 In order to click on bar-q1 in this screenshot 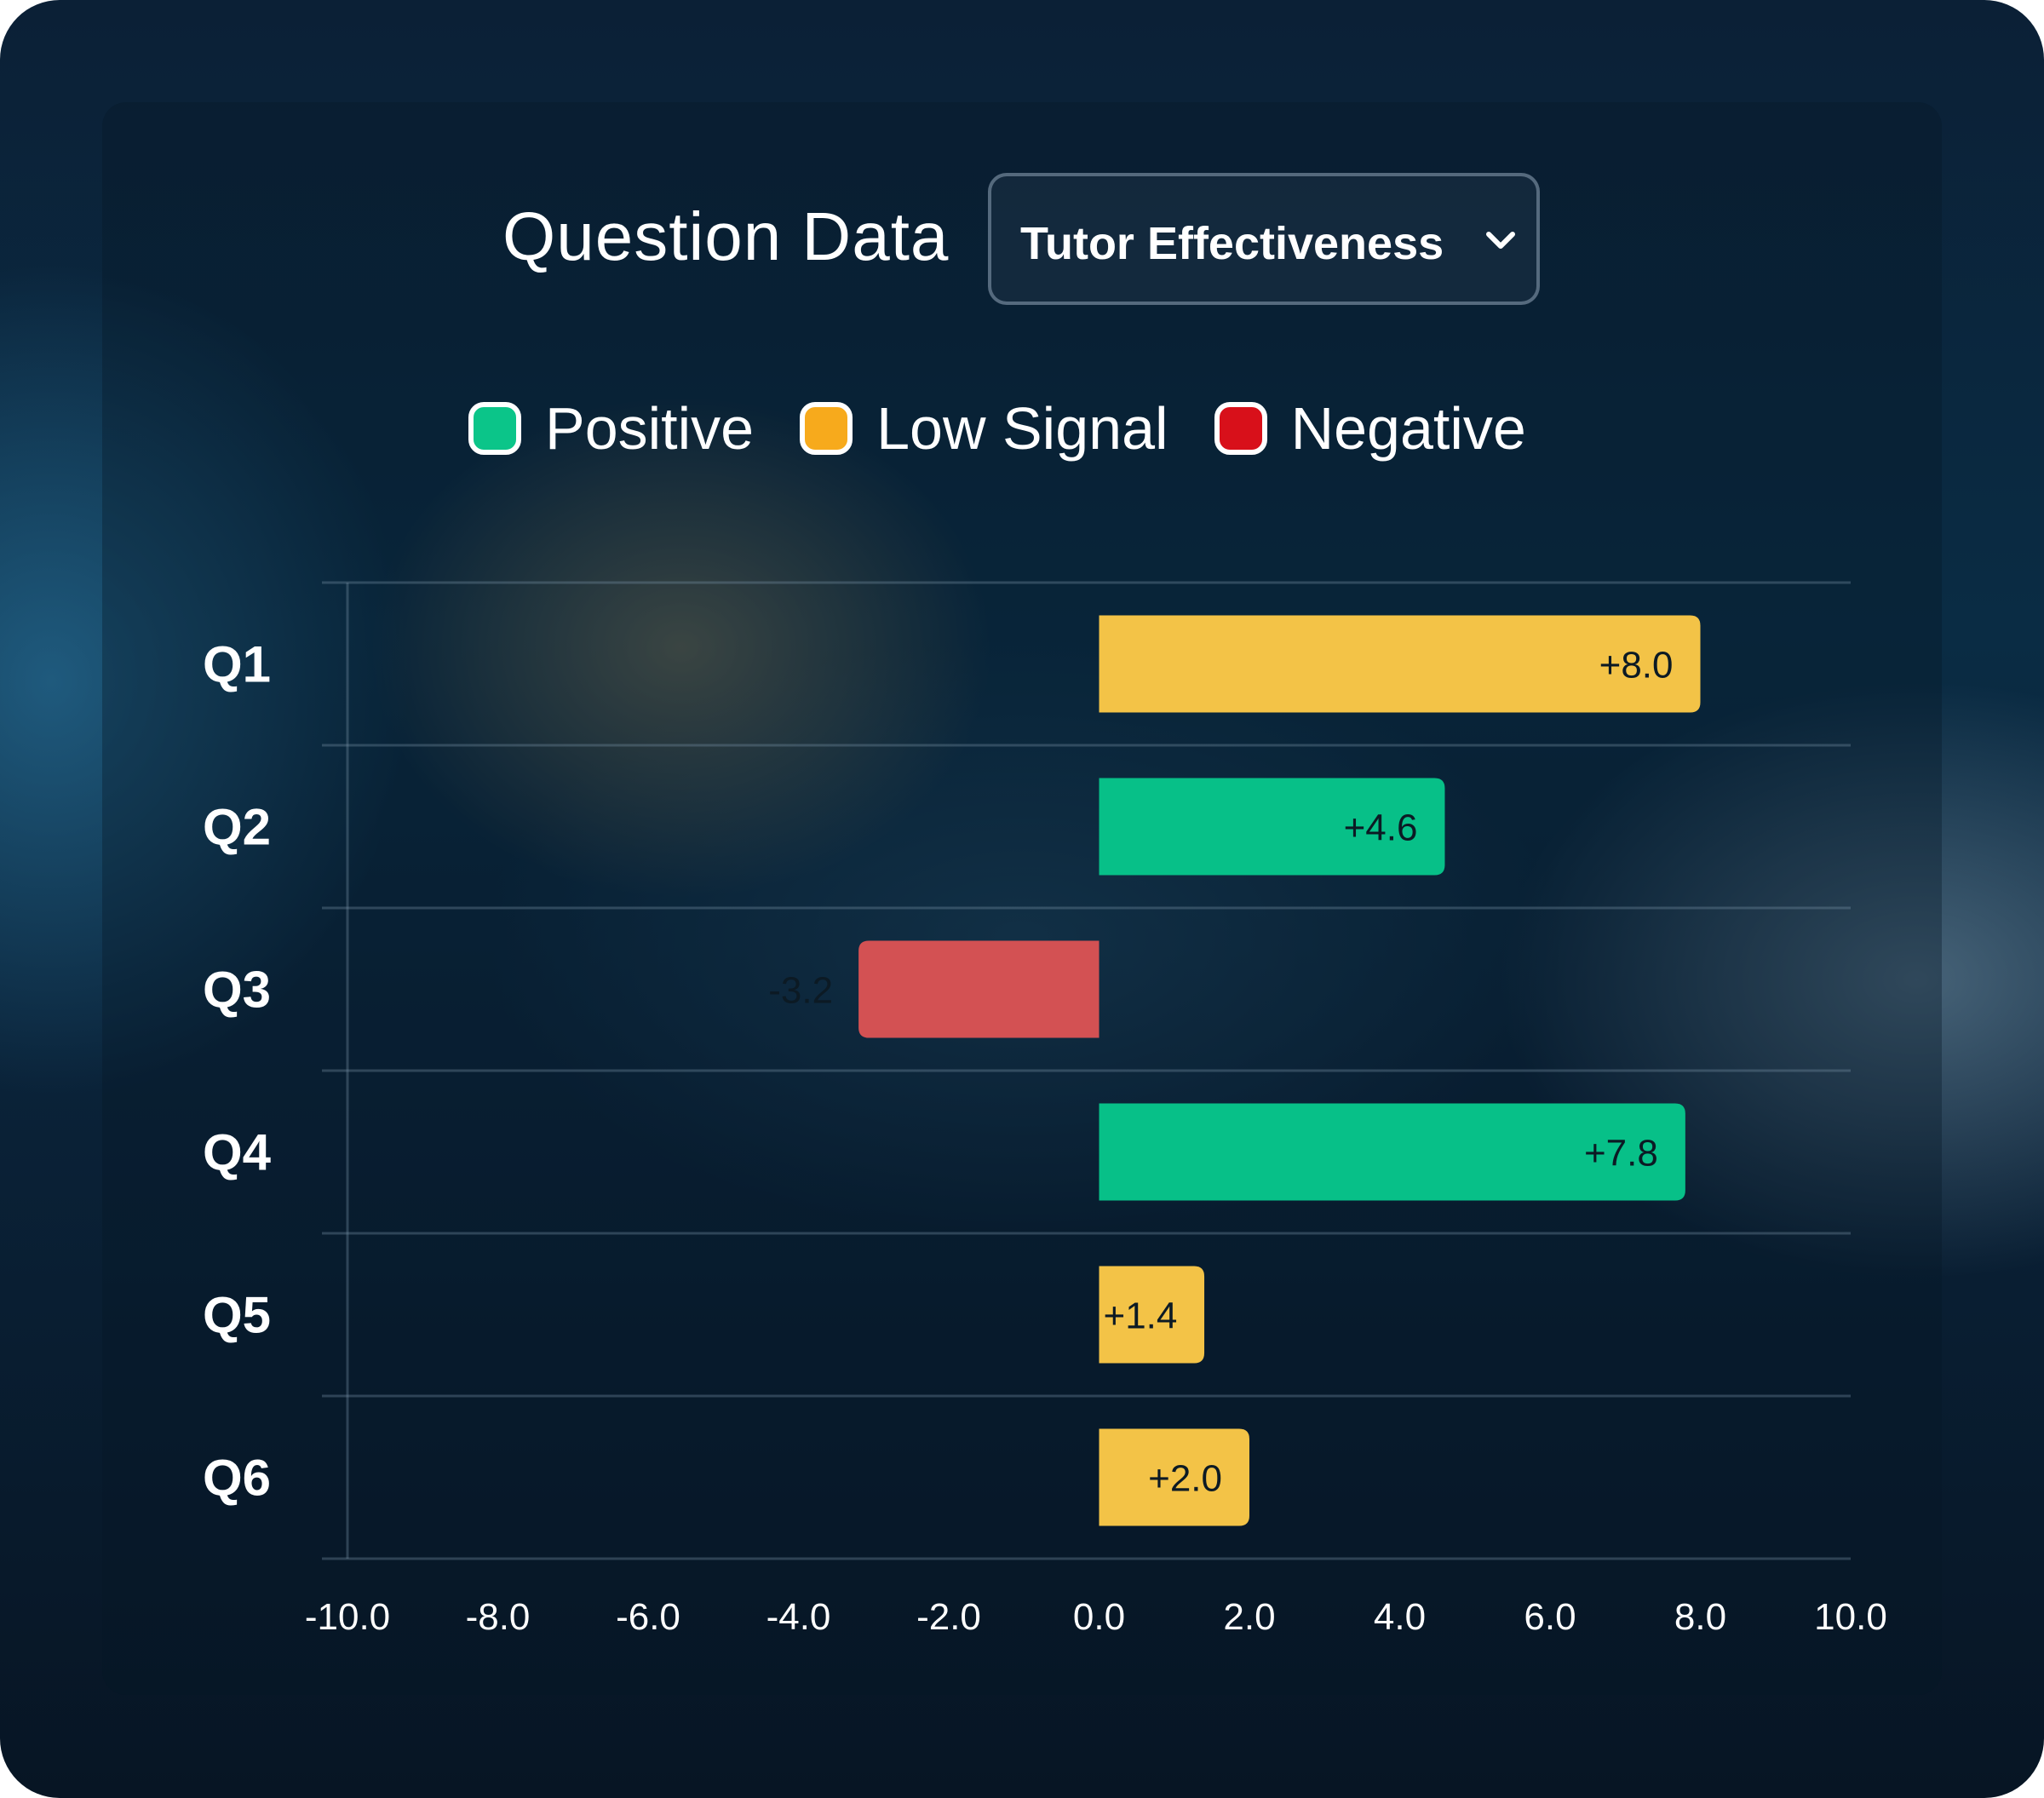, I will do `click(1400, 664)`.